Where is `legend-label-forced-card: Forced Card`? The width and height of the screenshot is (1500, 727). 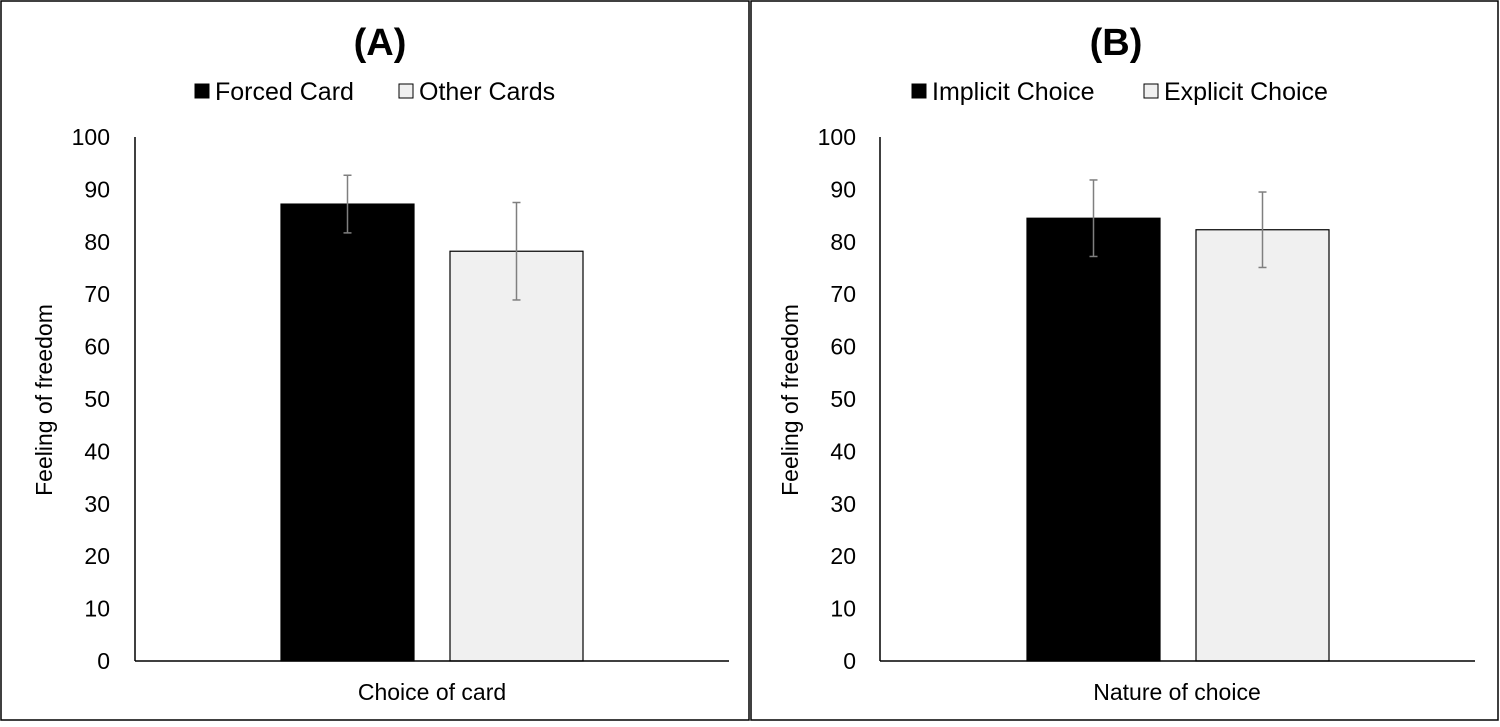 legend-label-forced-card: Forced Card is located at coordinates (284, 92).